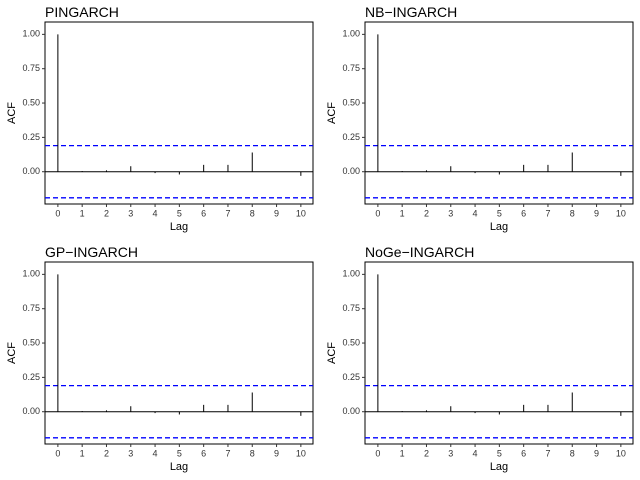 This screenshot has height=480, width=640. Describe the element at coordinates (82, 12) in the screenshot. I see `panel-title: PINGARCH` at that location.